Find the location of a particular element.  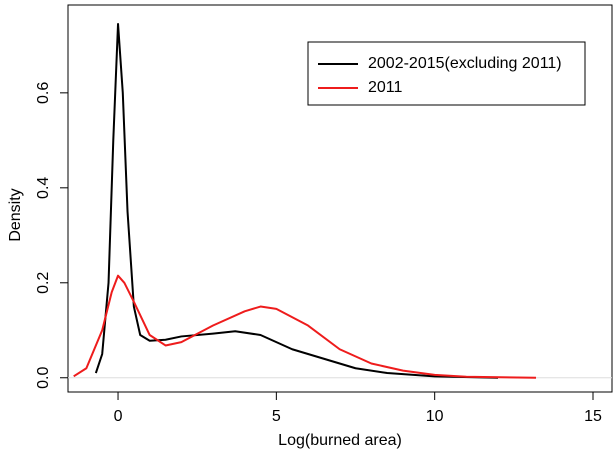

y-tick-label: 0.2 is located at coordinates (43, 283).